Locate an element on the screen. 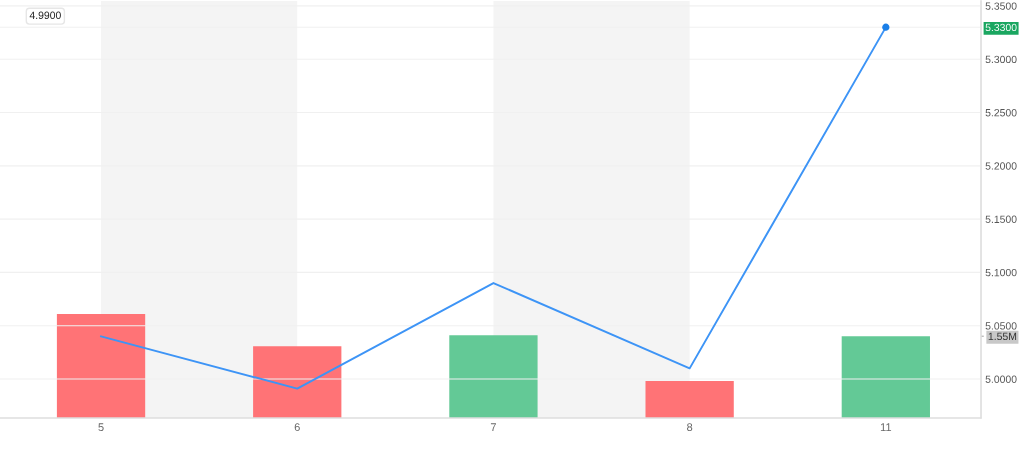 This screenshot has height=450, width=1024. y-tick-label: 5.3000 is located at coordinates (1001, 59).